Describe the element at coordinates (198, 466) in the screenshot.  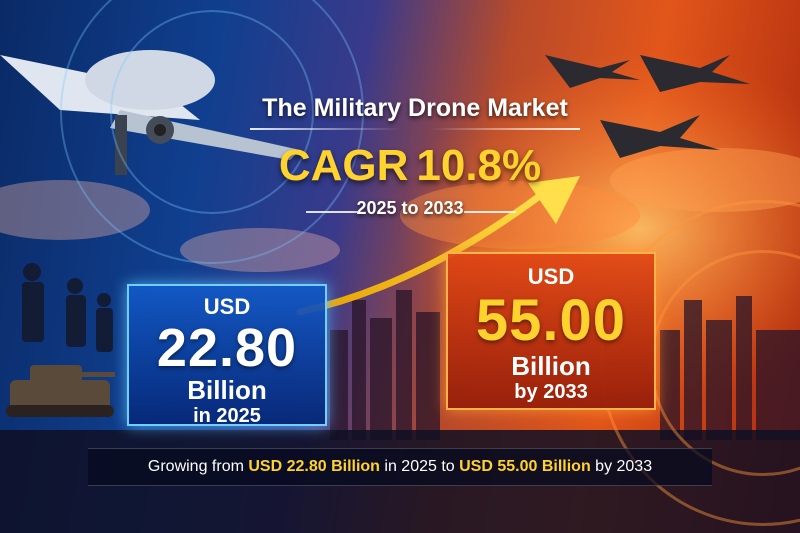
I see `summary-text-1: Growing from` at that location.